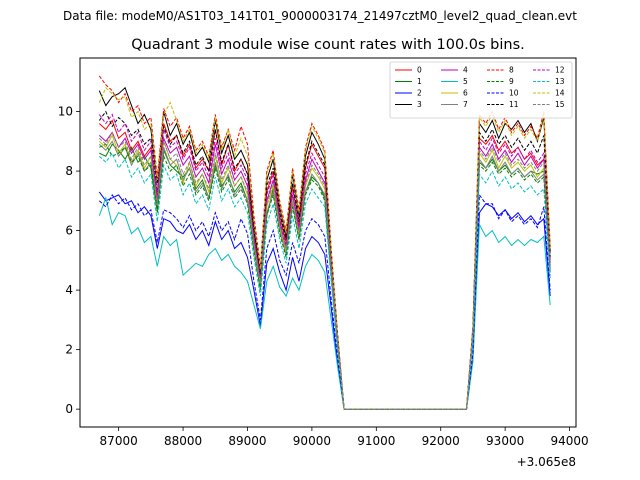  I want to click on y-tick-label: 8, so click(69, 171).